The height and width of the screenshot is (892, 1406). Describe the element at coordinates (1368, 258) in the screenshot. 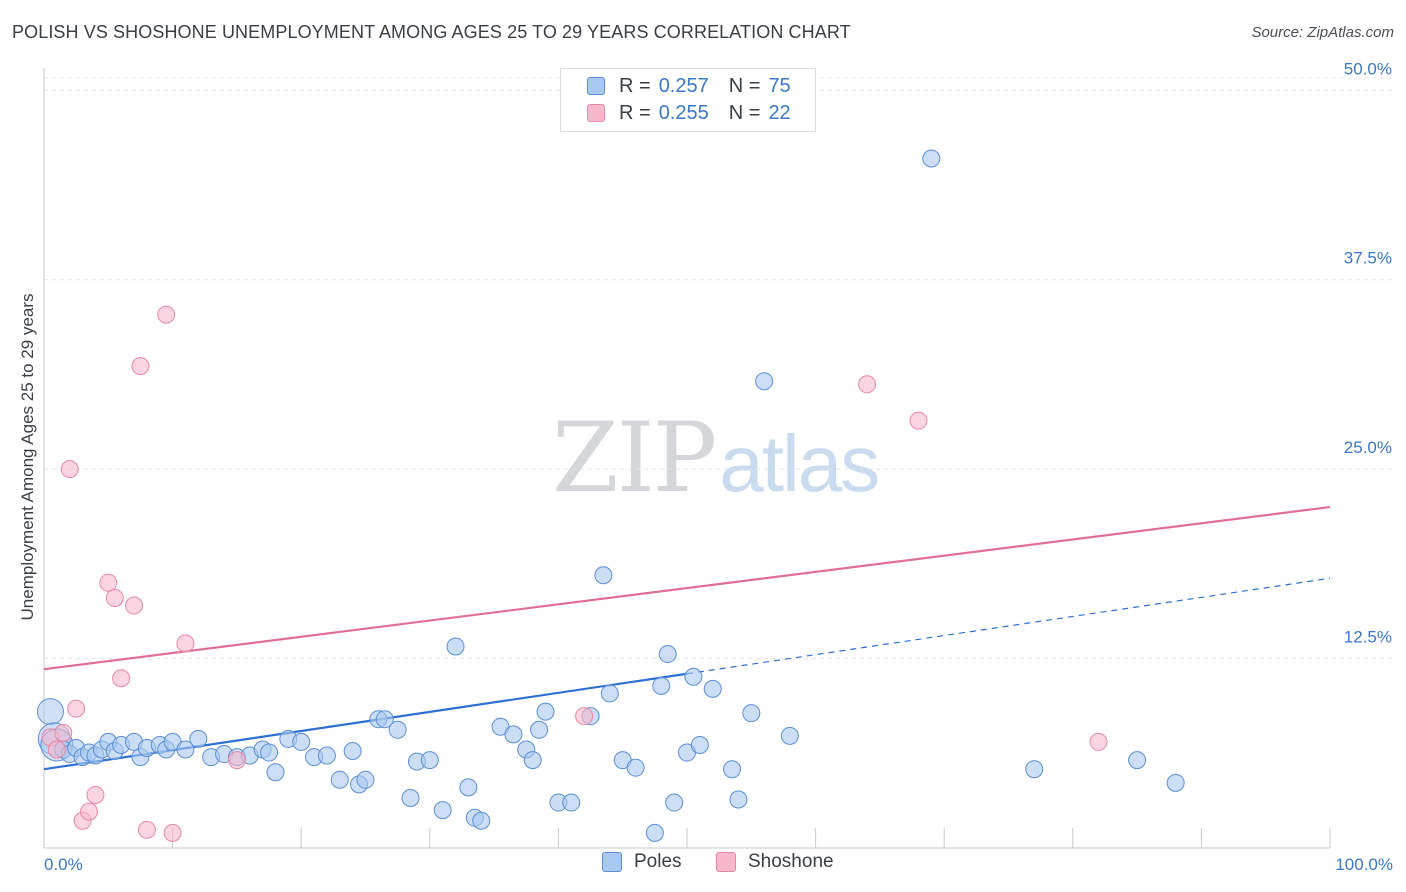

I see `y-tick-label: 37.5%` at that location.